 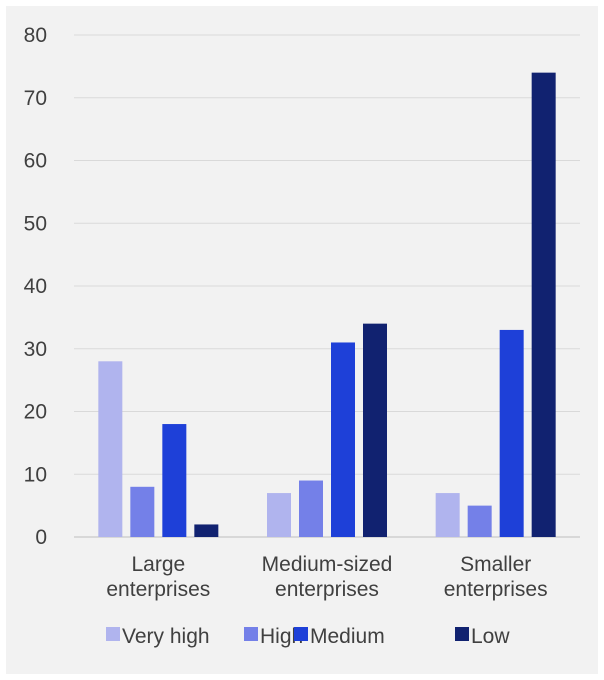 What do you see at coordinates (35, 412) in the screenshot?
I see `y-tick-label: 20` at bounding box center [35, 412].